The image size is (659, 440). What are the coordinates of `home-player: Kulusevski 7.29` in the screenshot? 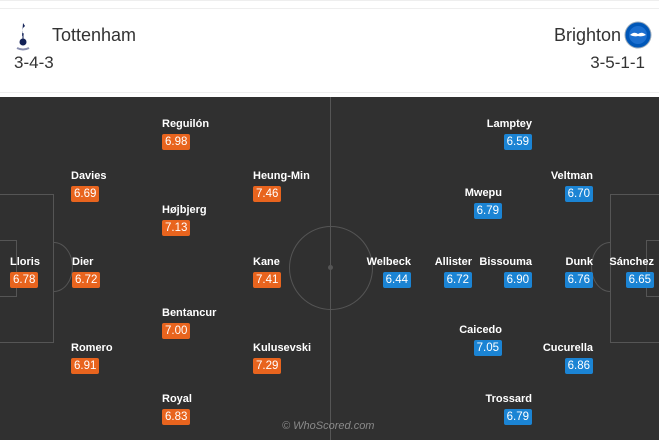 It's located at (282, 357).